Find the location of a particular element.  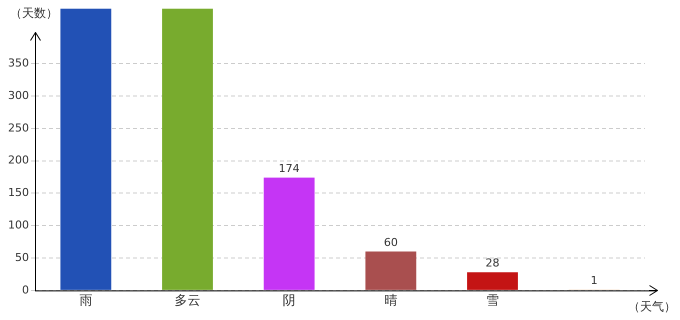

x-tick-label: 雪 is located at coordinates (492, 301).